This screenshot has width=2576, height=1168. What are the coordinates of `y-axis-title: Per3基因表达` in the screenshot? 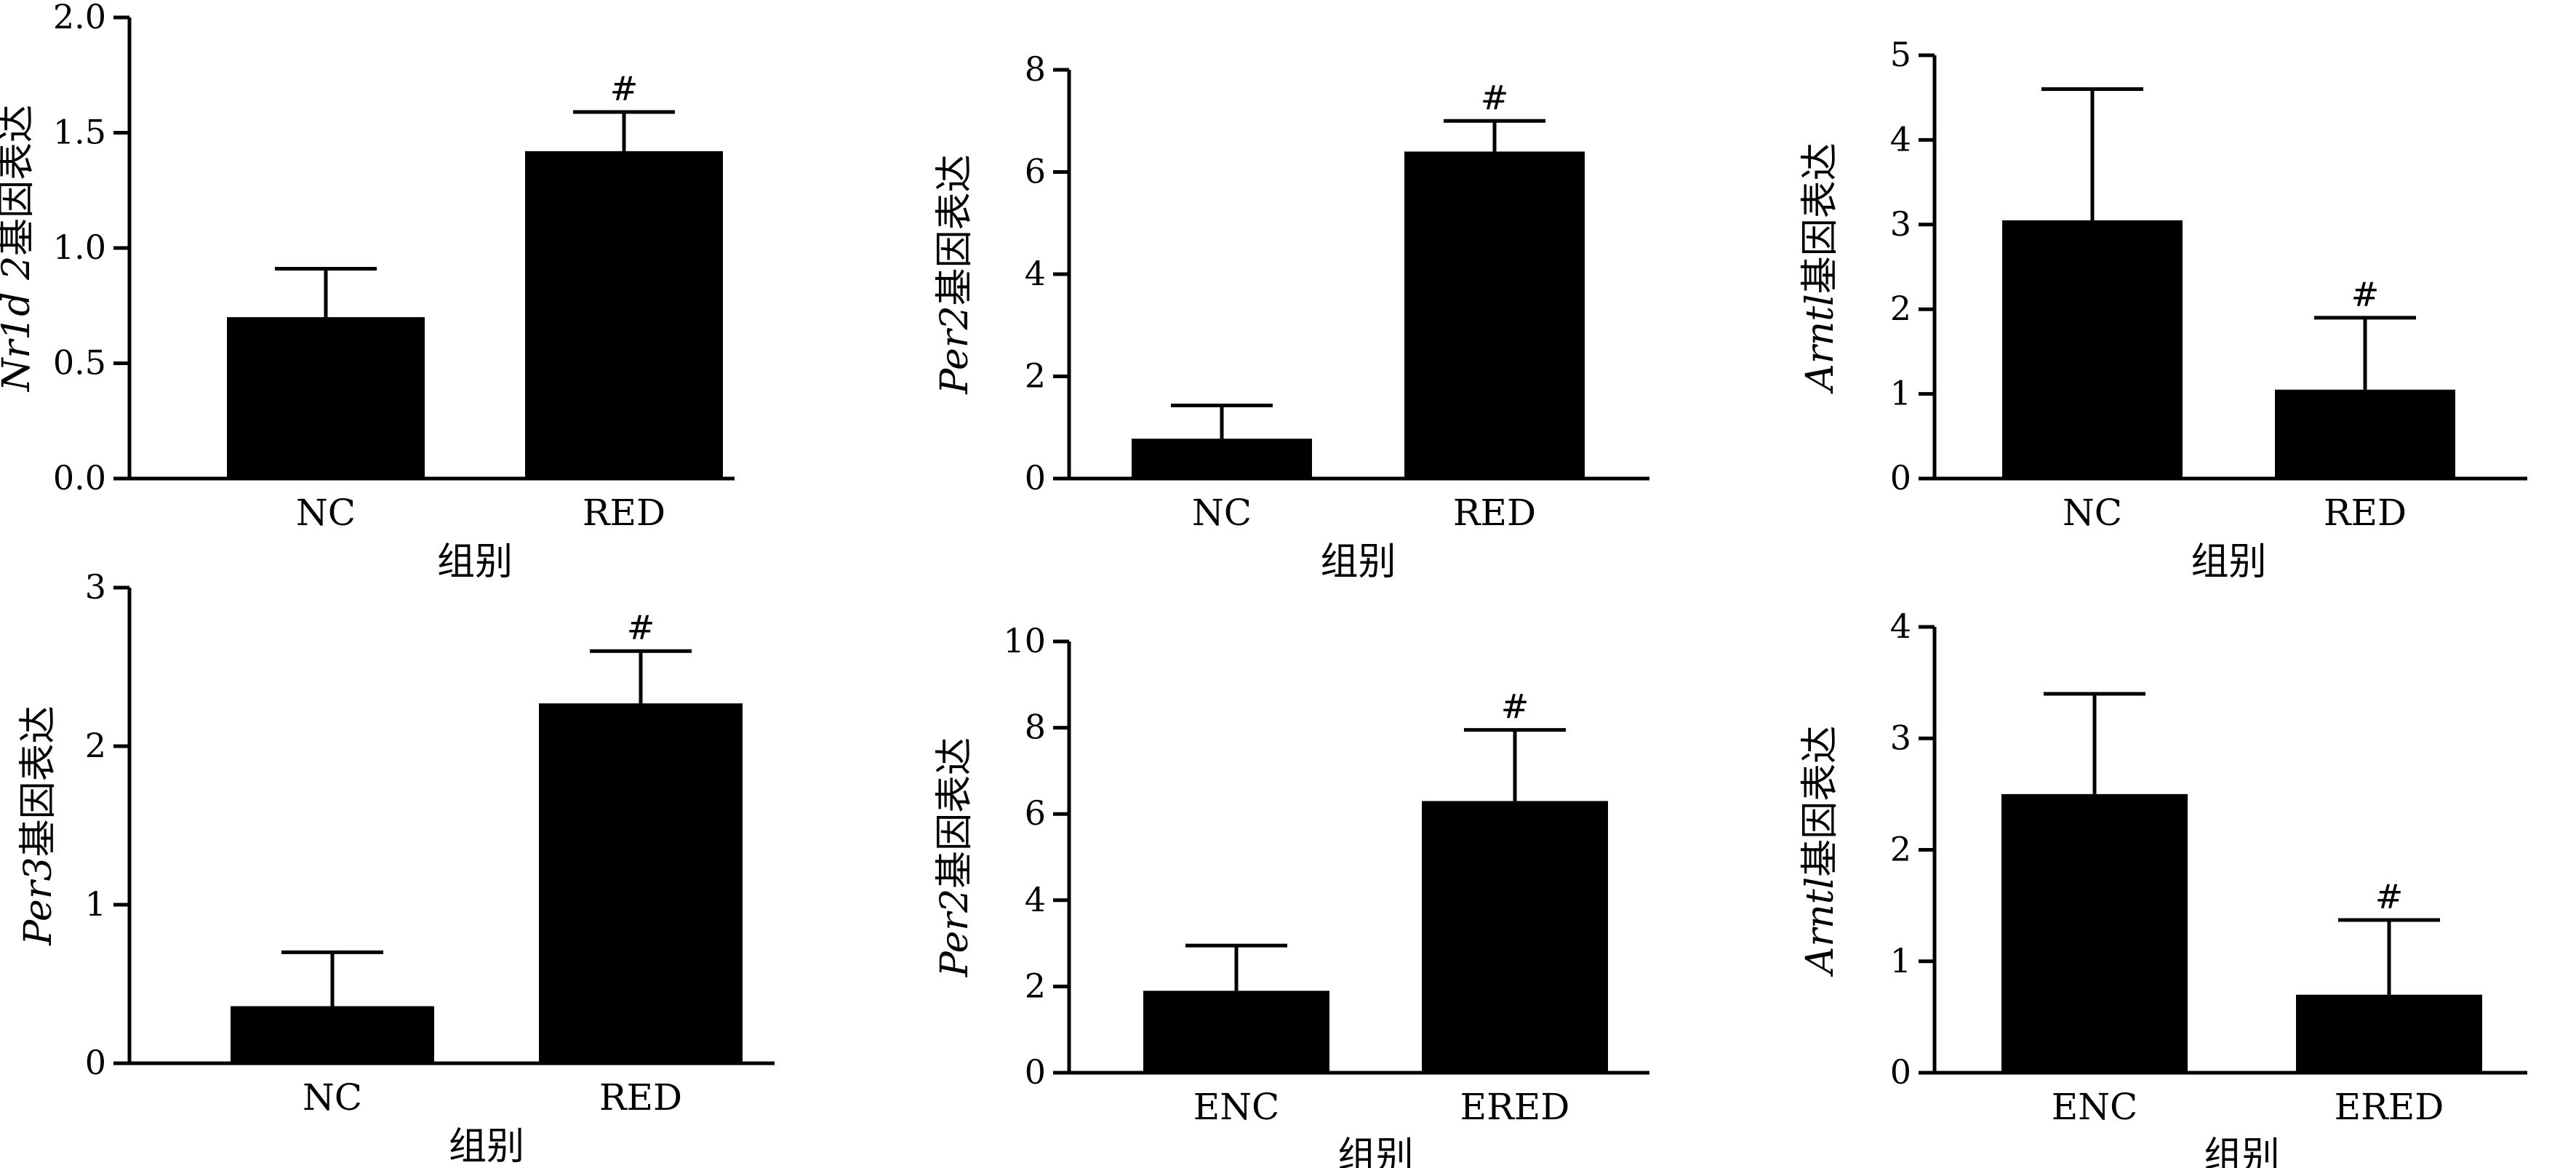 It's located at (38, 825).